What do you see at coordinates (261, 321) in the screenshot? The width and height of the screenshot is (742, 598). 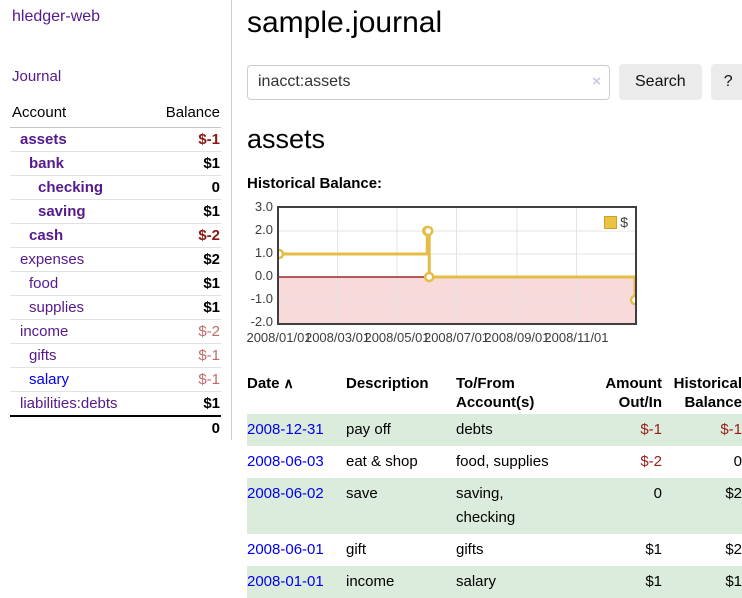 I see `chart-y-tick-label: -2.0` at bounding box center [261, 321].